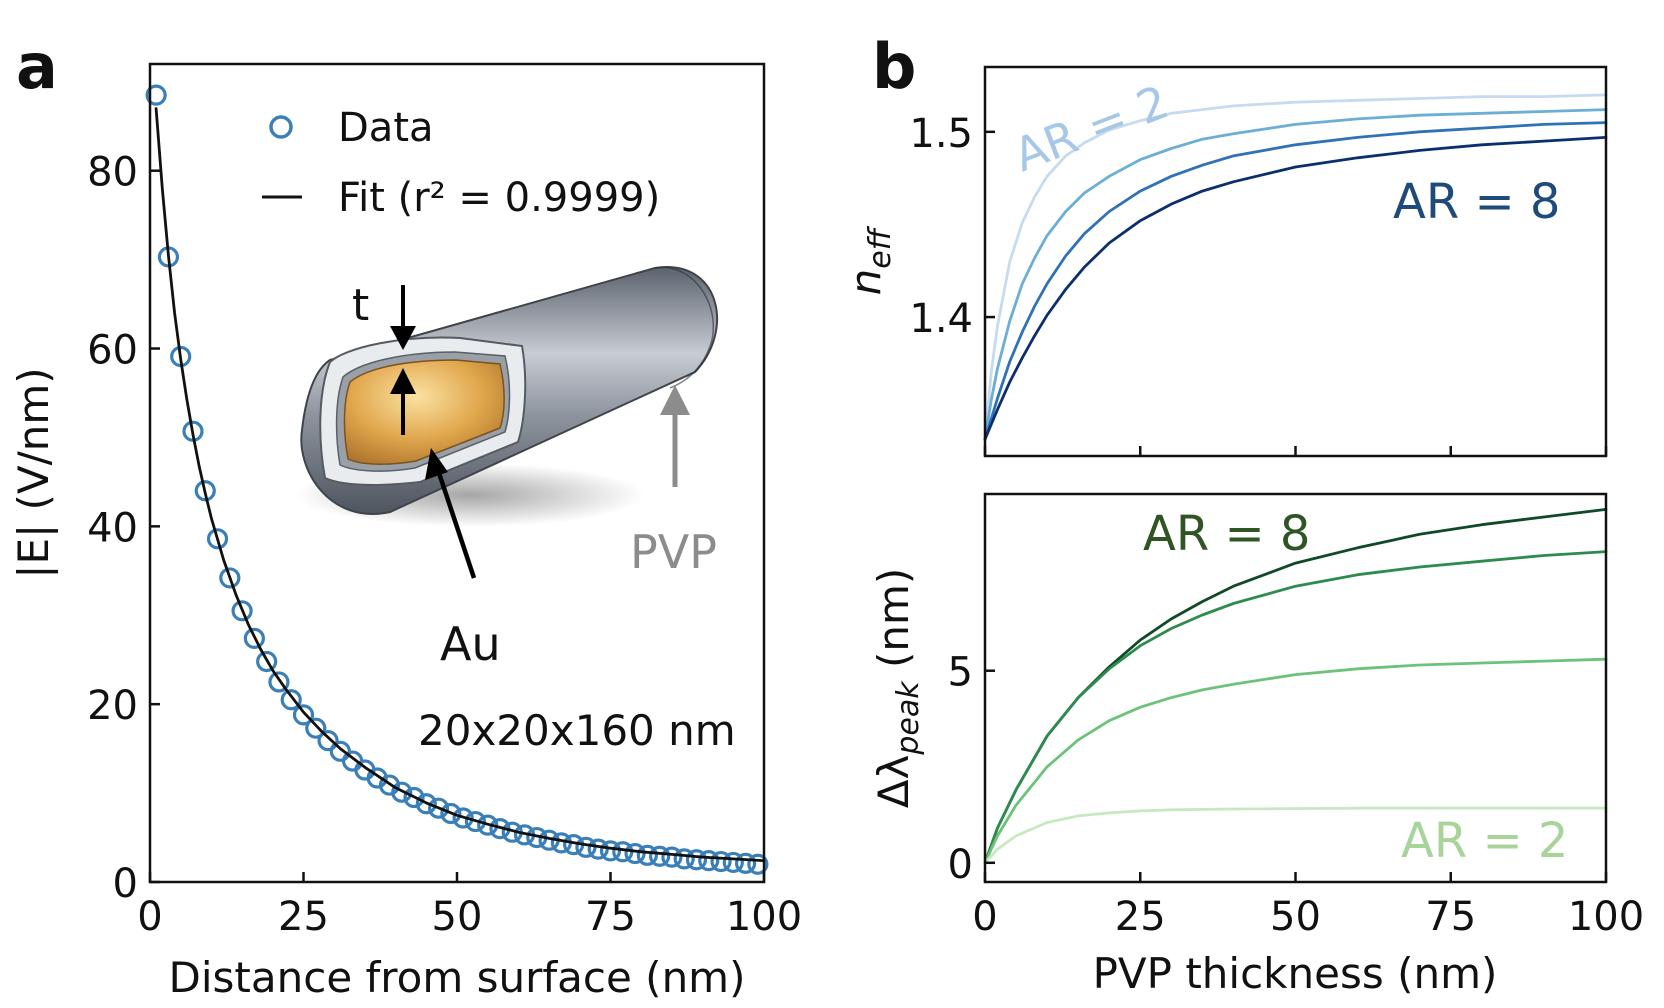 The width and height of the screenshot is (1664, 1008). Describe the element at coordinates (1295, 973) in the screenshot. I see `panel-b-xlabel: PVP thickness (nm)` at that location.